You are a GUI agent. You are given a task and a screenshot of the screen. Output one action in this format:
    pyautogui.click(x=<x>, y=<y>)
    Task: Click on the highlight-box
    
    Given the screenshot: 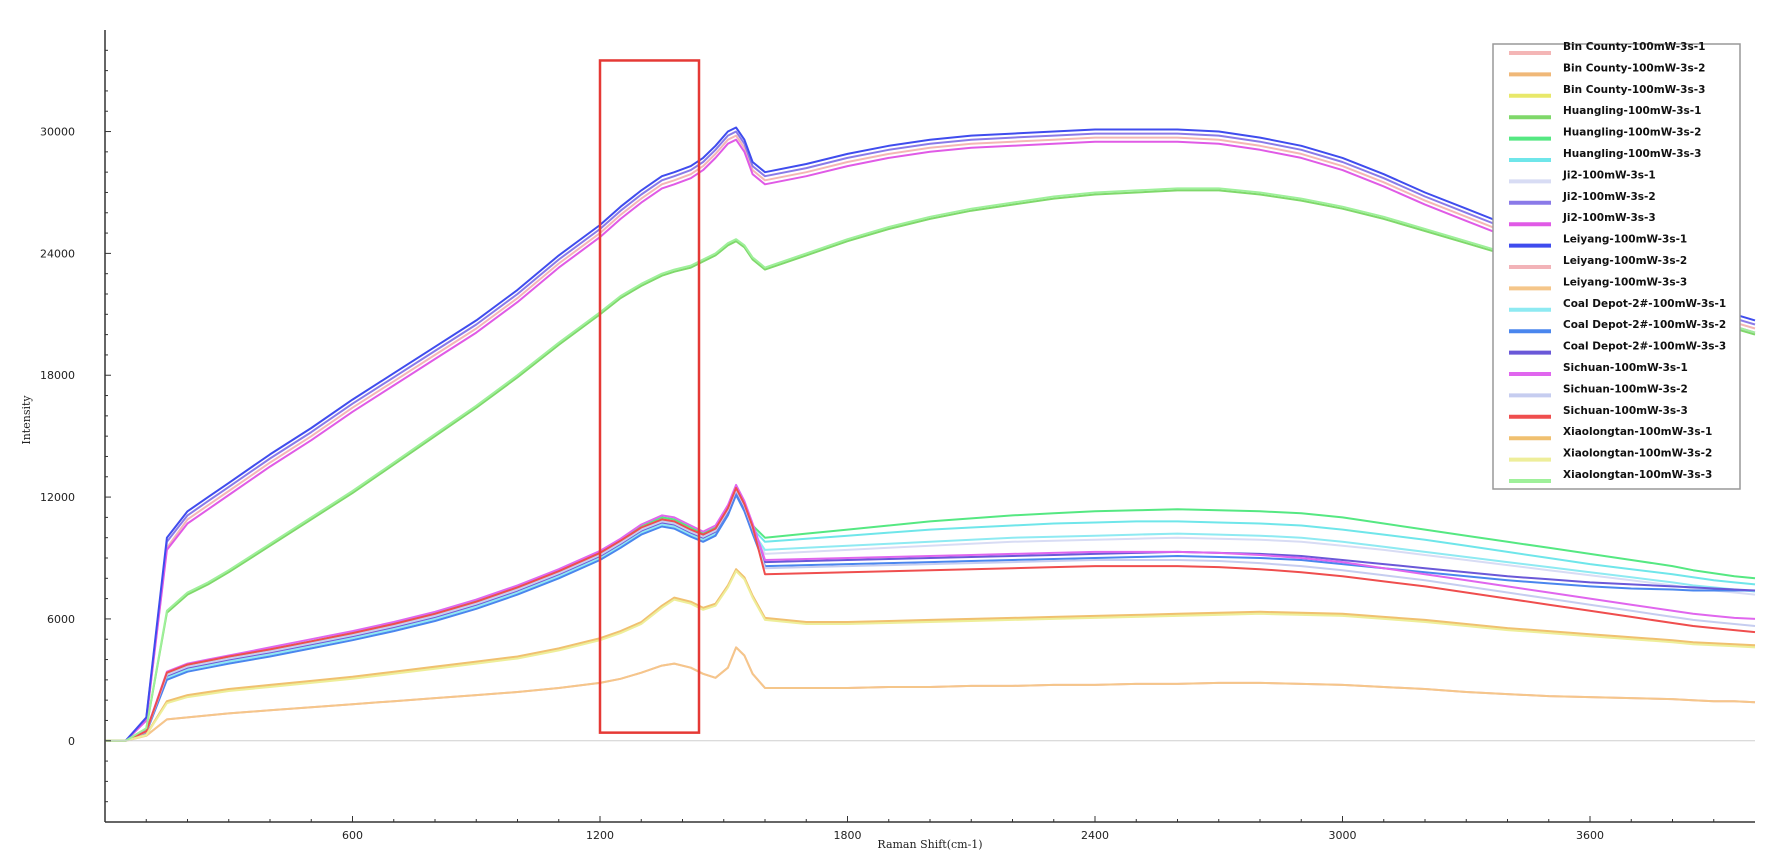 What is the action you would take?
    pyautogui.click(x=649, y=396)
    